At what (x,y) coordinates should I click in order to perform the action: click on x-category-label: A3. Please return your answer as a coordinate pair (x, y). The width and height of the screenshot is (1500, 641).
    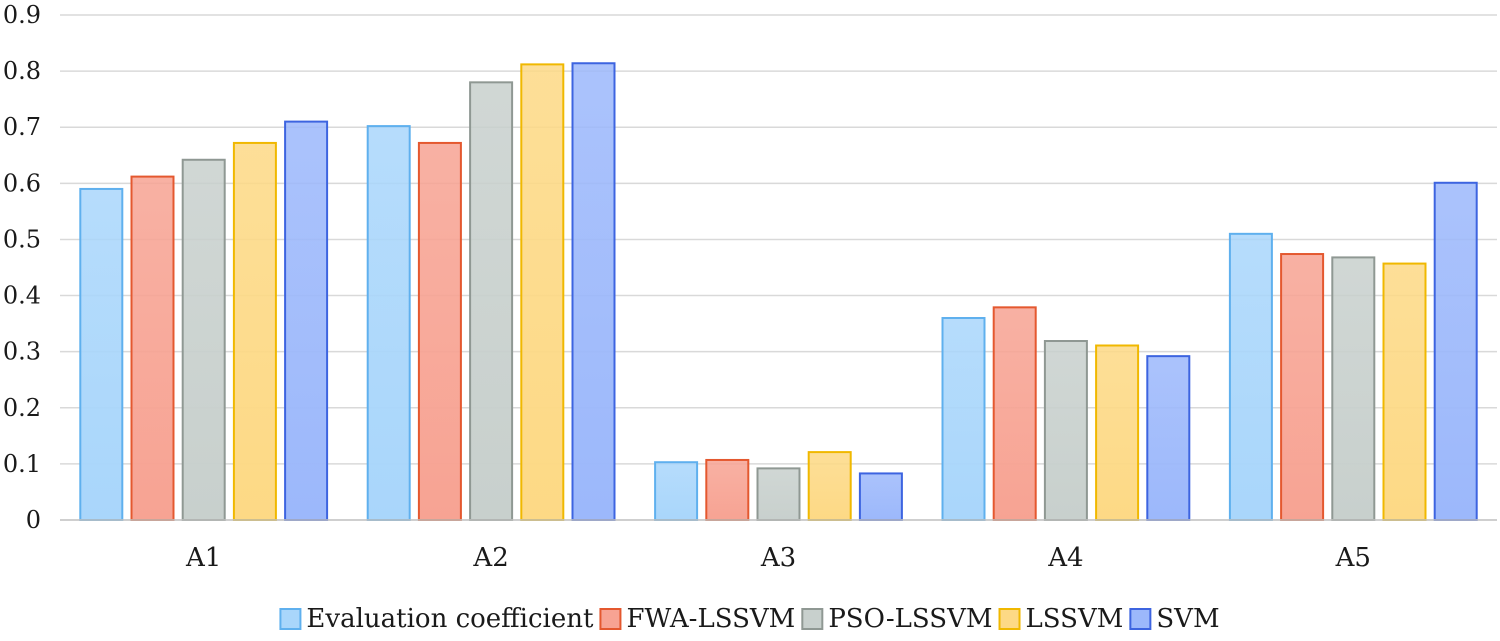
    Looking at the image, I should click on (778, 558).